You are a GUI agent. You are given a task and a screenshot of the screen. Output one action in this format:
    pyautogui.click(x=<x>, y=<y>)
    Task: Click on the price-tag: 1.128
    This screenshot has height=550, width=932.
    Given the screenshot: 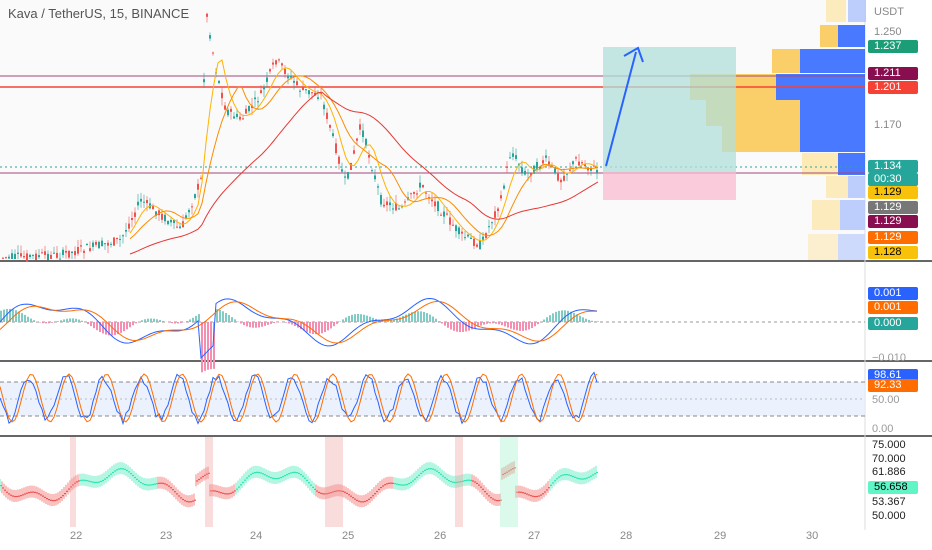 What is the action you would take?
    pyautogui.click(x=893, y=252)
    